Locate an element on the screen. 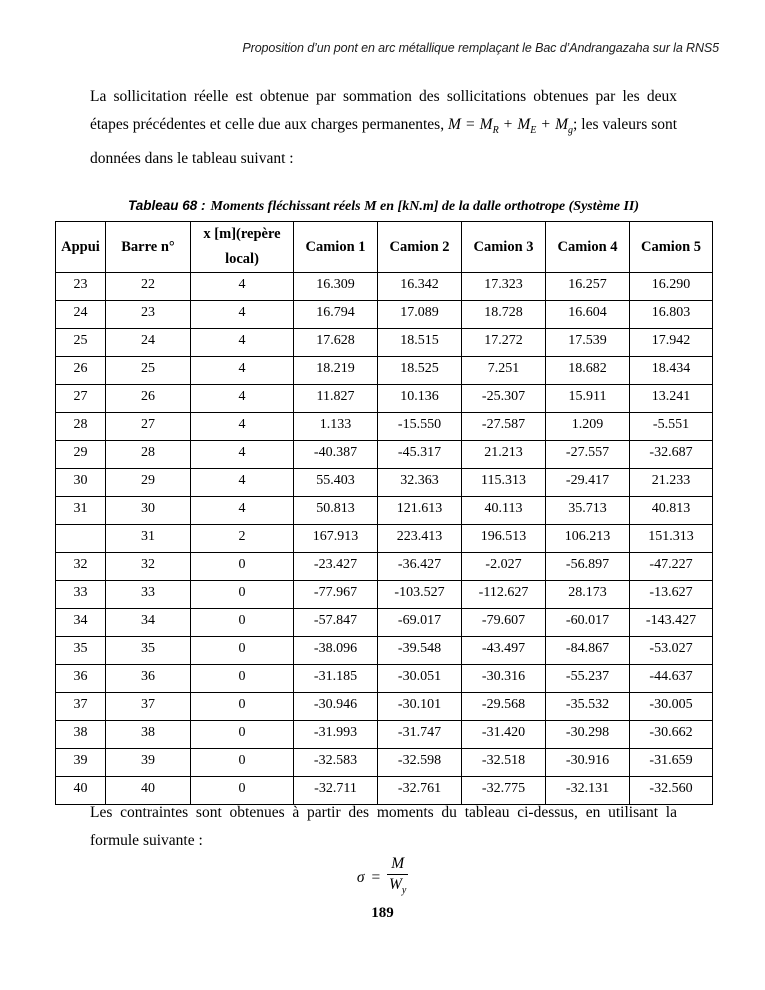 This screenshot has width=765, height=990. table-cell: 17.323 is located at coordinates (503, 286).